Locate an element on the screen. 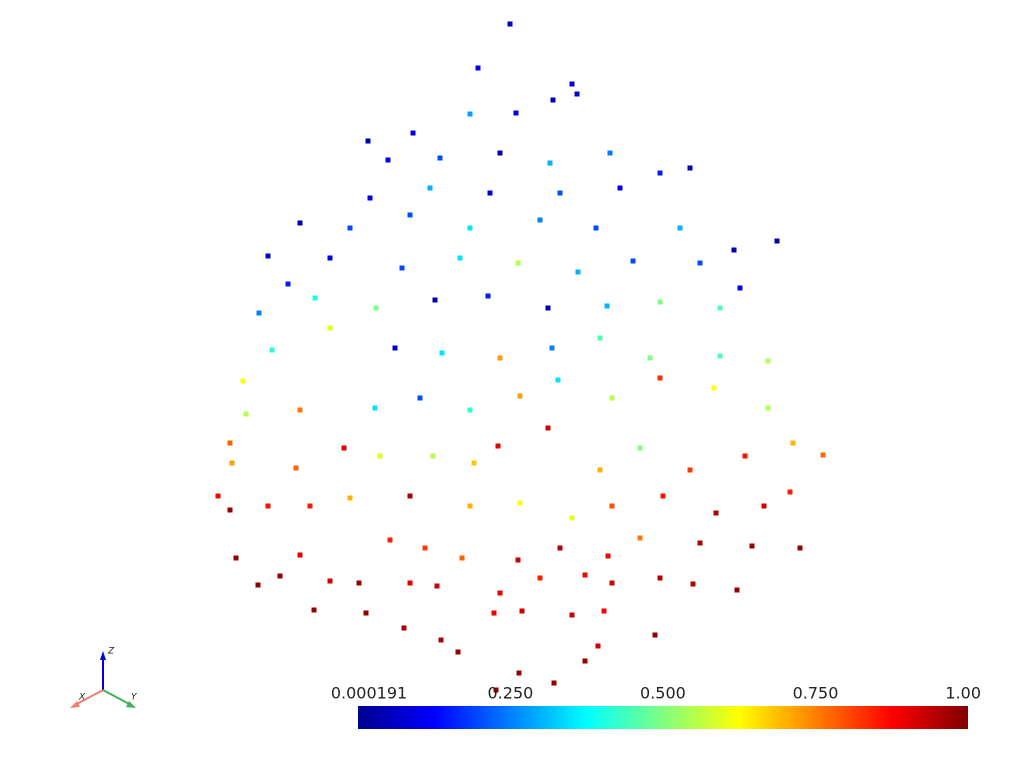 The width and height of the screenshot is (1024, 768). colorbar-tick-label: 0.750 is located at coordinates (816, 693).